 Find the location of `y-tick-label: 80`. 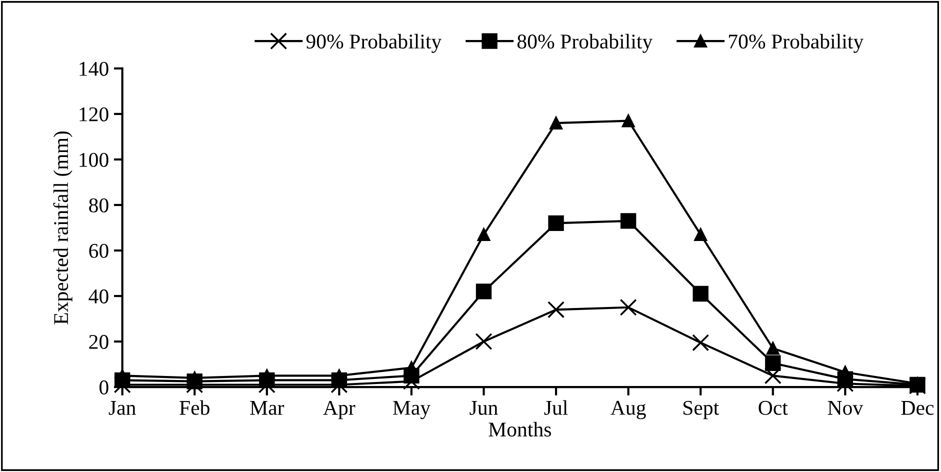

y-tick-label: 80 is located at coordinates (98, 205).